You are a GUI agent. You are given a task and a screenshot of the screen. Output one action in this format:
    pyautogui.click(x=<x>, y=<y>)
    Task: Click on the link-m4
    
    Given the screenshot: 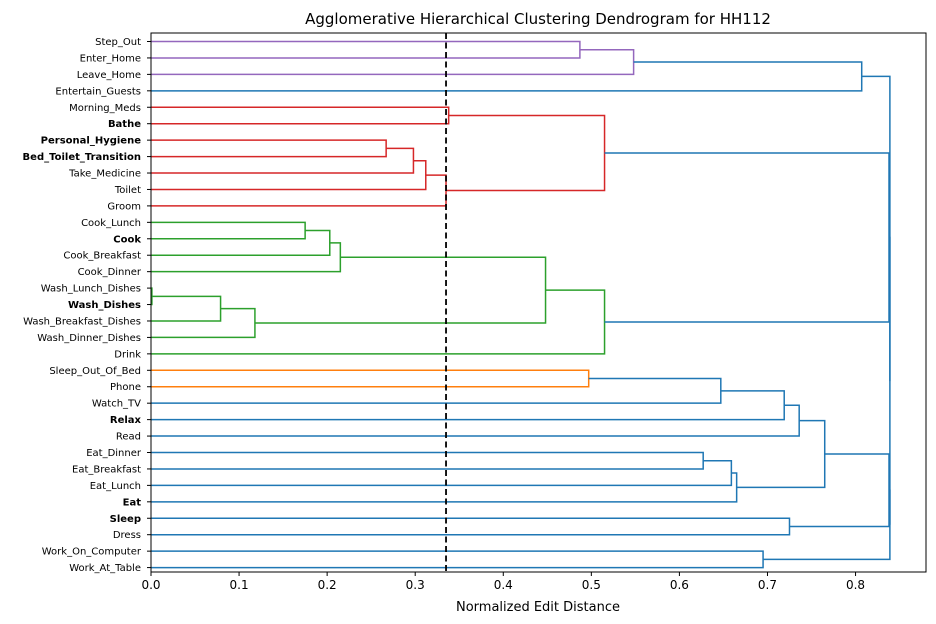 What is the action you would take?
    pyautogui.click(x=269, y=148)
    